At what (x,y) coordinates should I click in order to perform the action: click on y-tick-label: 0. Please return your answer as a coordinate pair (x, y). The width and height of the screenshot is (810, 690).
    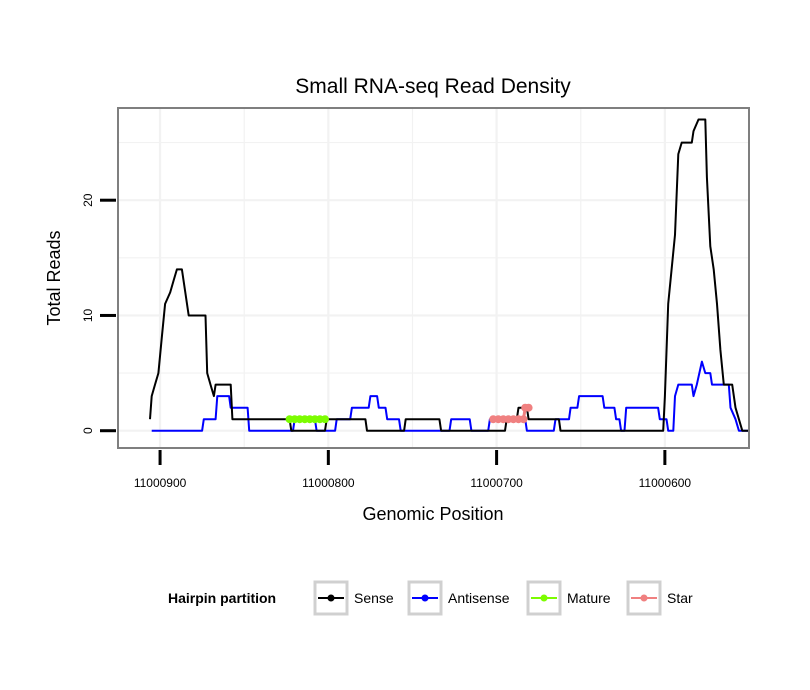
    Looking at the image, I should click on (88, 430).